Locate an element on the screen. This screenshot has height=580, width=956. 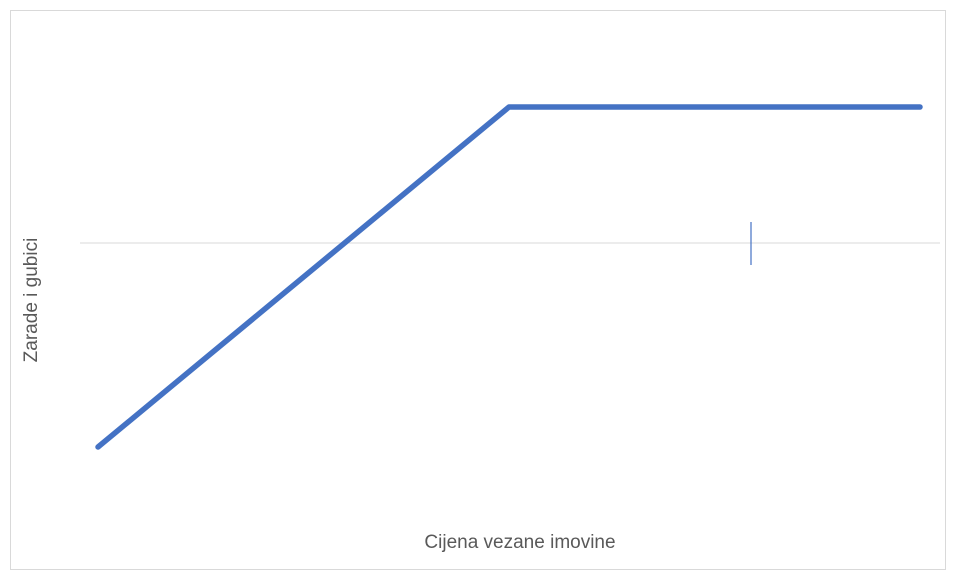
x-axis-label: Cijena vezane imovine is located at coordinates (519, 542).